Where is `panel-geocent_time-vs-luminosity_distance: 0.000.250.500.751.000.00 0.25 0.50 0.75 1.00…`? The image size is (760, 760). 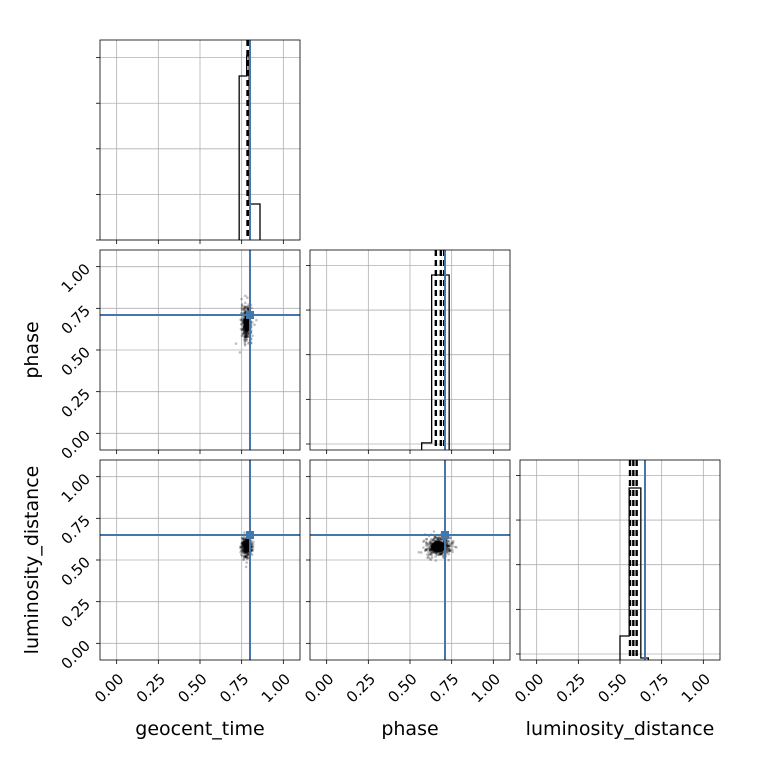 panel-geocent_time-vs-luminosity_distance: 0.000.250.500.751.000.00 0.25 0.50 0.75 1.00… is located at coordinates (179, 599).